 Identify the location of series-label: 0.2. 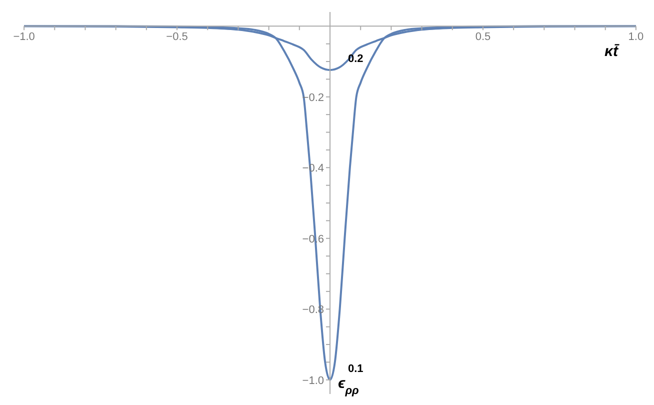
(356, 59).